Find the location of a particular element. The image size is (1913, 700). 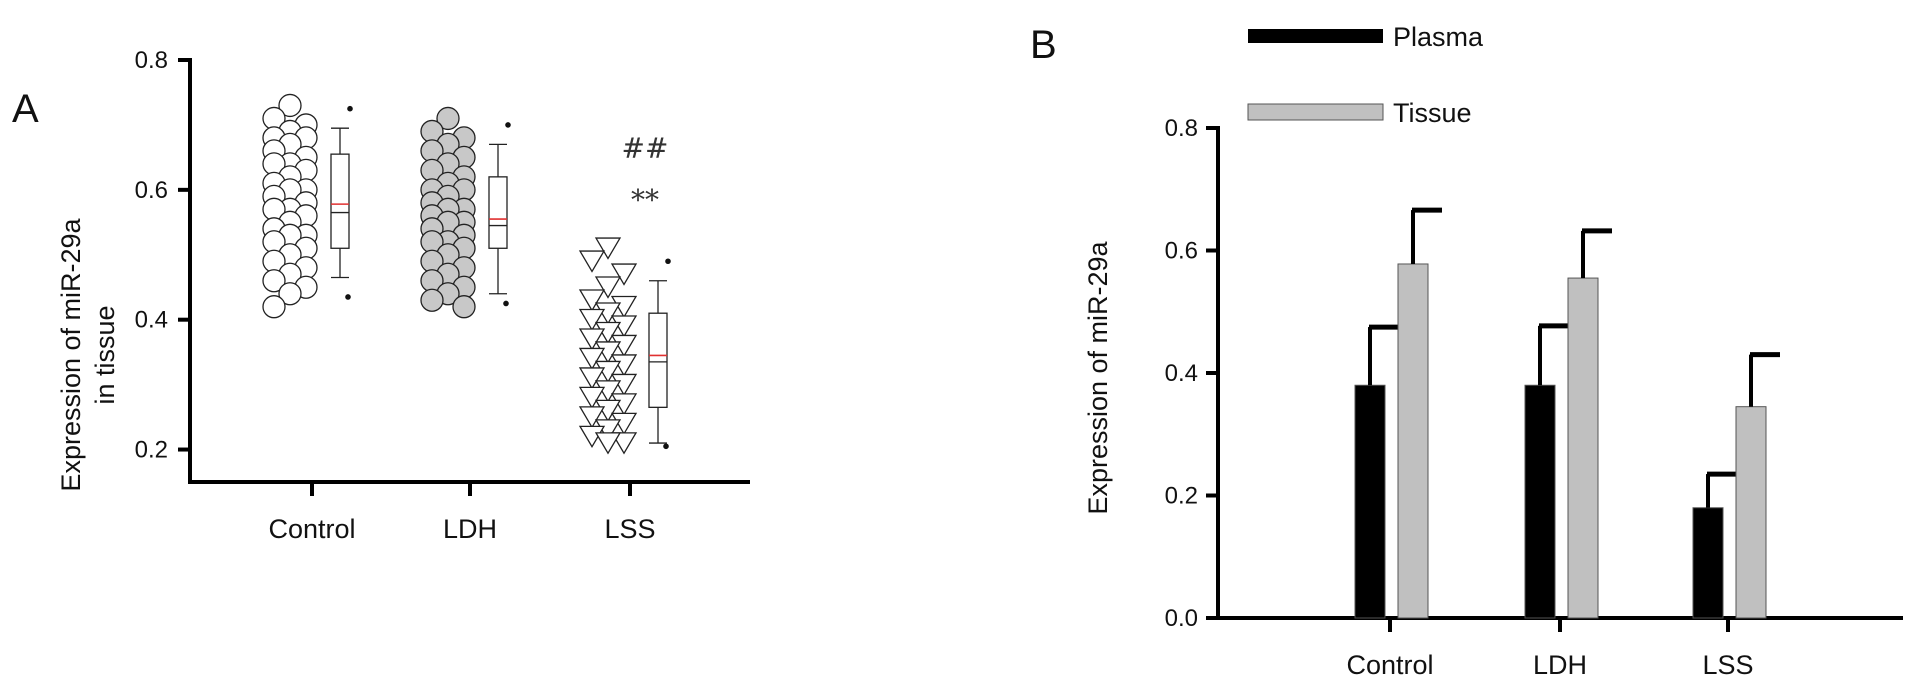

panel-a-letter: A is located at coordinates (25, 109).